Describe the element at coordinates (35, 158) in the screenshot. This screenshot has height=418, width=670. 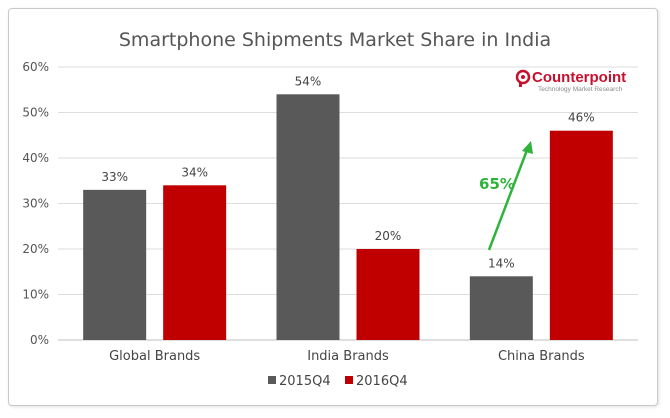
I see `y-tick-label: 40%` at that location.